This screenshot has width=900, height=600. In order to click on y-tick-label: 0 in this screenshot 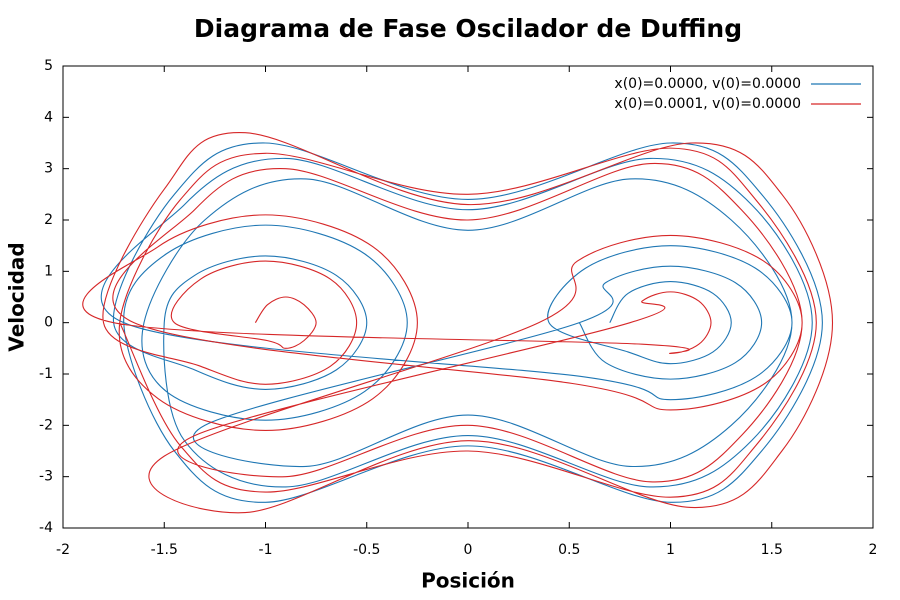, I will do `click(48, 323)`.